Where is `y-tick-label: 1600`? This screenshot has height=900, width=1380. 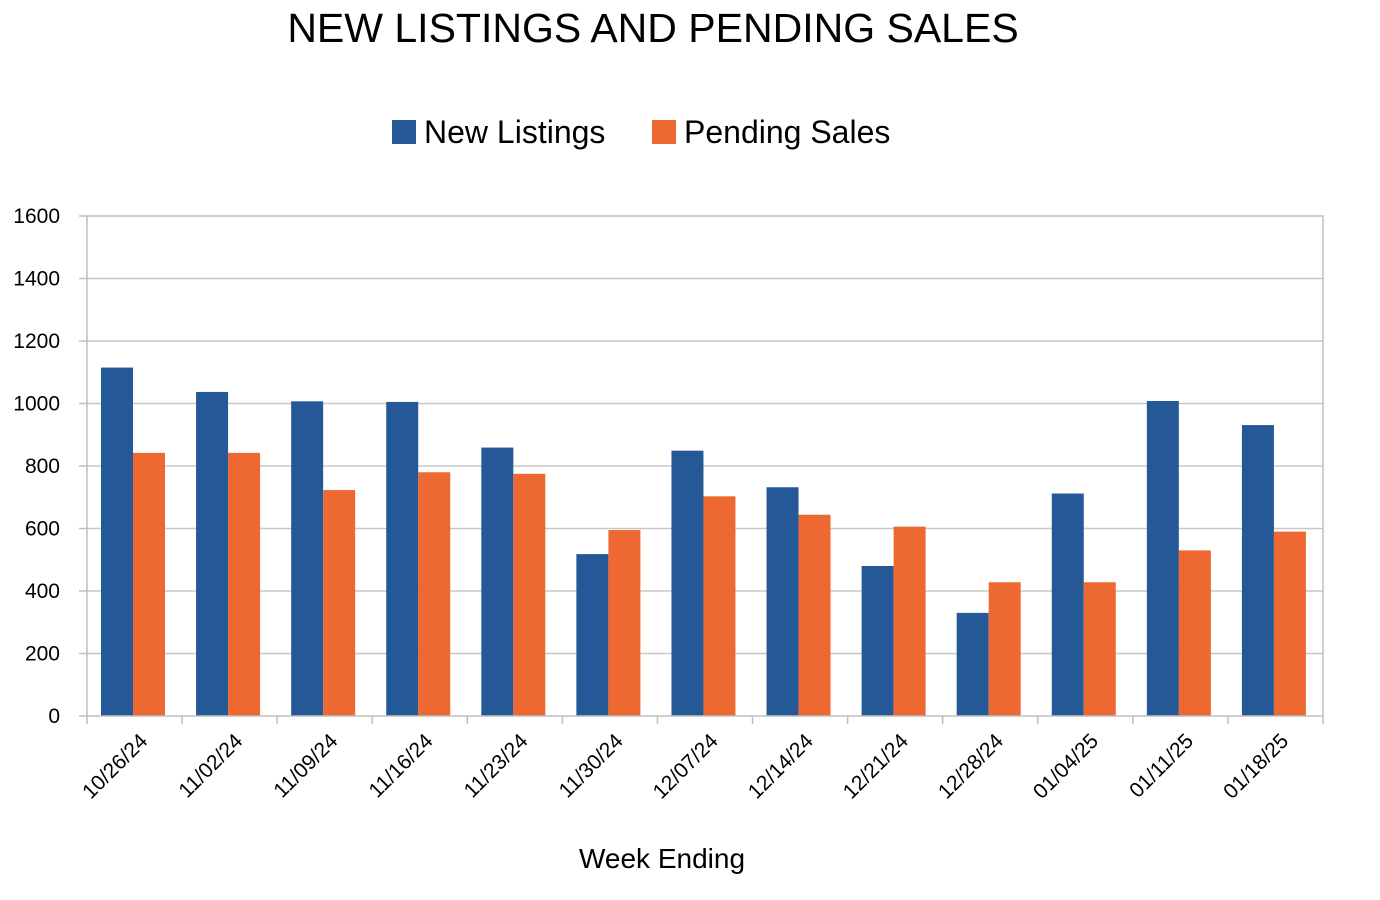 y-tick-label: 1600 is located at coordinates (36, 216).